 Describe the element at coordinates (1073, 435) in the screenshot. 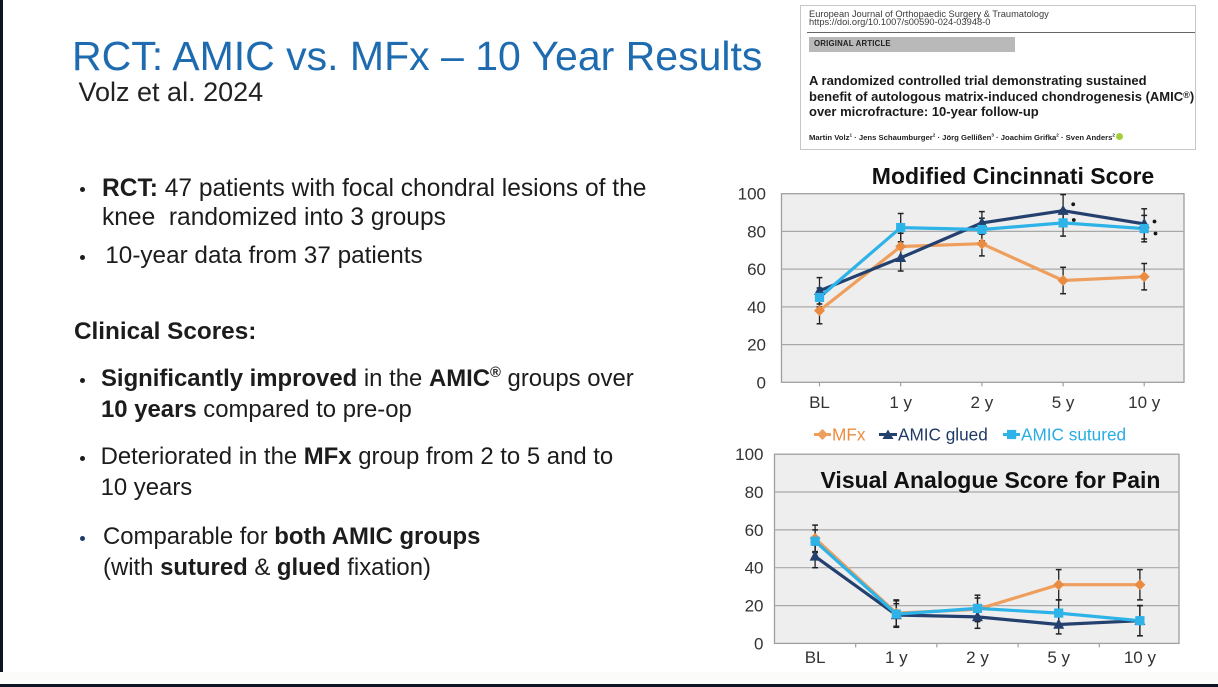

I see `svg-text: AMIC sutured` at that location.